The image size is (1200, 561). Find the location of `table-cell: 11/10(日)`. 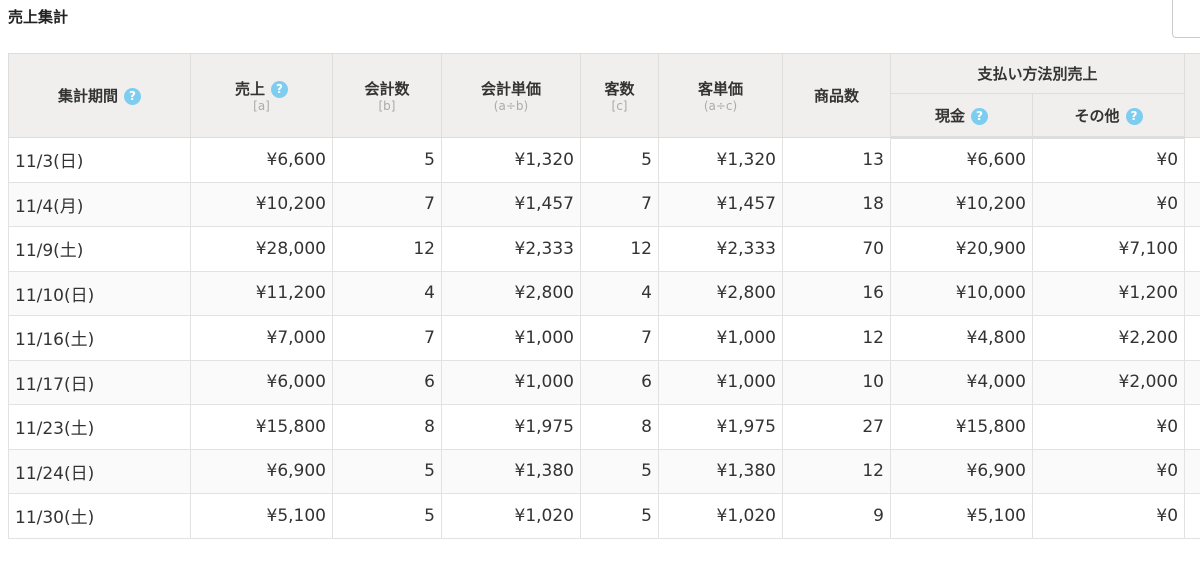

table-cell: 11/10(日) is located at coordinates (99, 293).